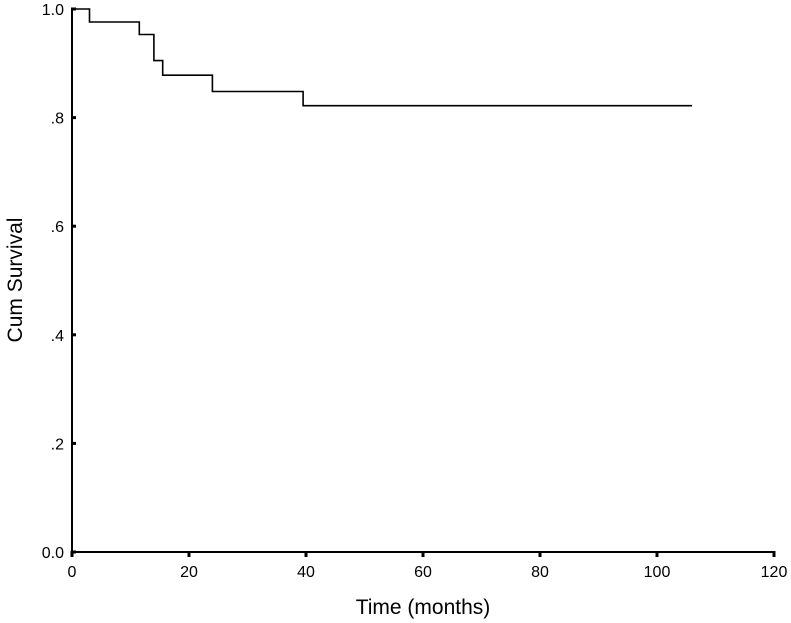 This screenshot has width=791, height=623. What do you see at coordinates (57, 444) in the screenshot?
I see `y-tick-label: .2` at bounding box center [57, 444].